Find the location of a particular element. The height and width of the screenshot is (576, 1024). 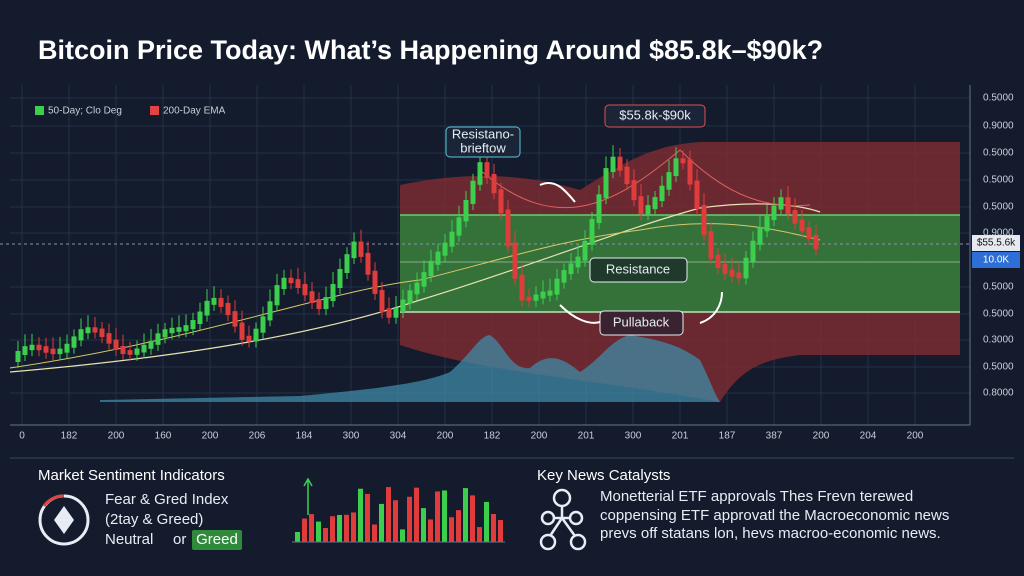

sentiment-bars is located at coordinates (398, 515).